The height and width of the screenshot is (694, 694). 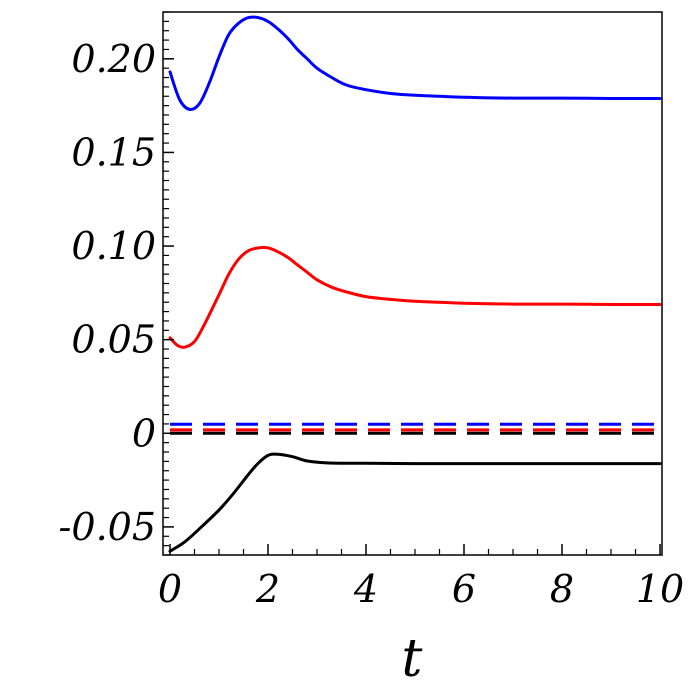 I want to click on y-tick-label: 0.15, so click(x=113, y=152).